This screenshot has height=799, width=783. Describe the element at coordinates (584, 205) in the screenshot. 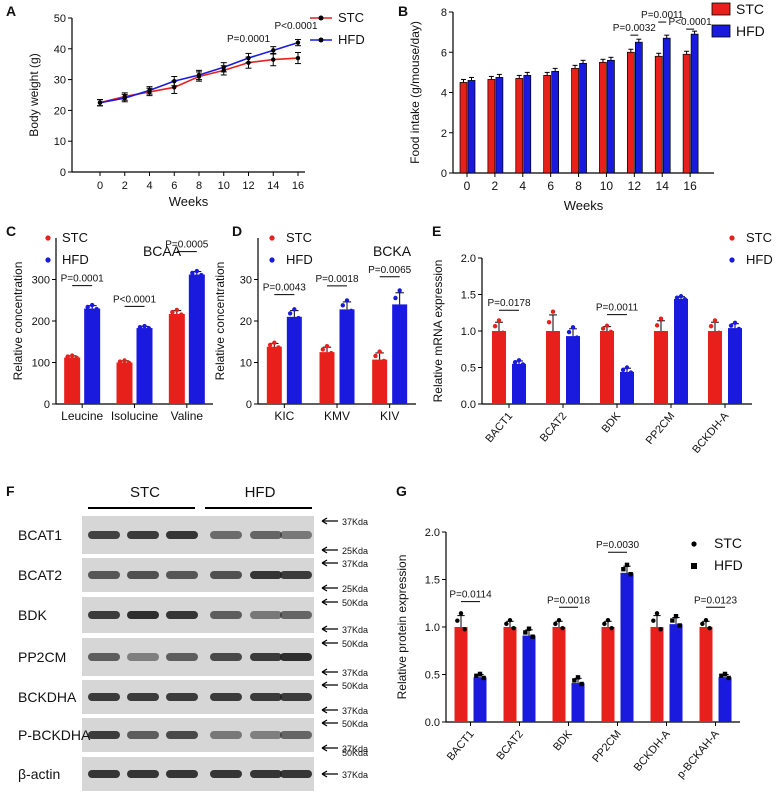

I see `panel-b-x-label: Weeks` at that location.